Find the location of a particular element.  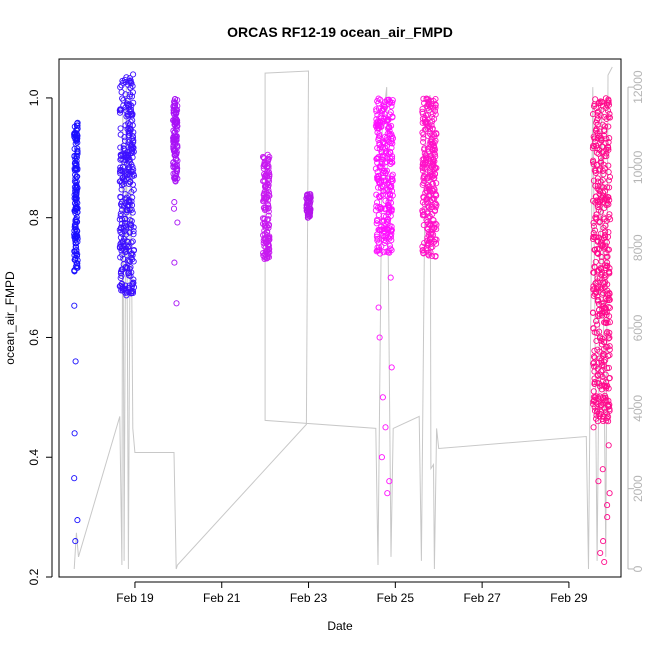

secondary-tick-label: 6000 is located at coordinates (638, 327).